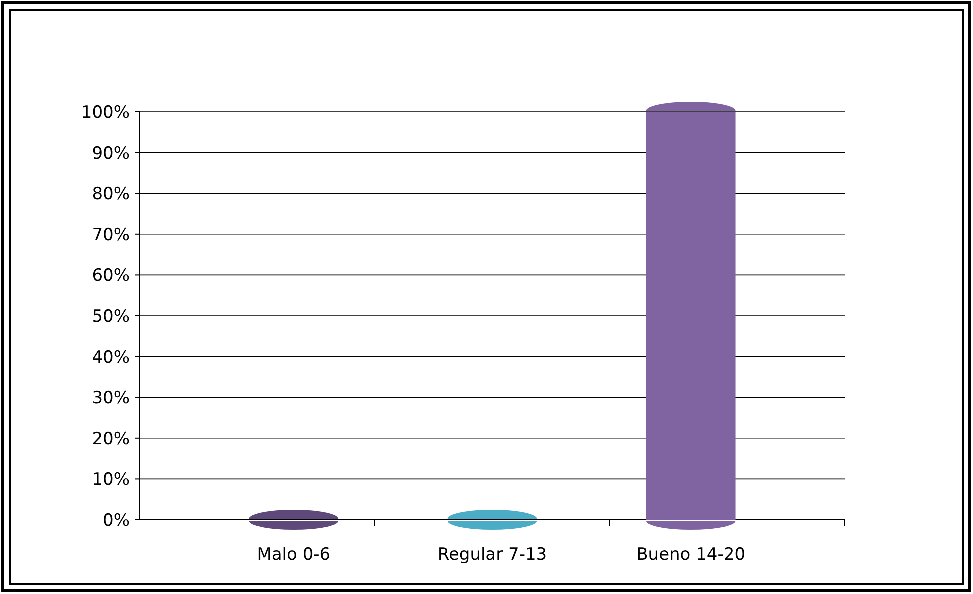 The width and height of the screenshot is (973, 594). I want to click on y-tick-label: 30%, so click(111, 398).